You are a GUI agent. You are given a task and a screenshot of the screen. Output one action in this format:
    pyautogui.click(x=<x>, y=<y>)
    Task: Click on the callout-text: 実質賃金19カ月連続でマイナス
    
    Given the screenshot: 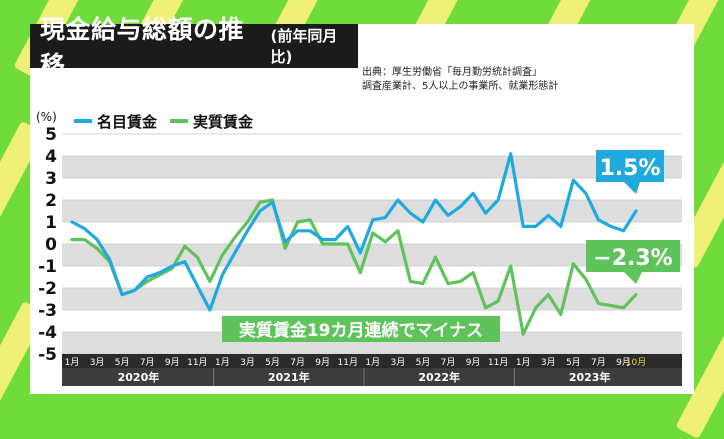 What is the action you would take?
    pyautogui.click(x=361, y=330)
    